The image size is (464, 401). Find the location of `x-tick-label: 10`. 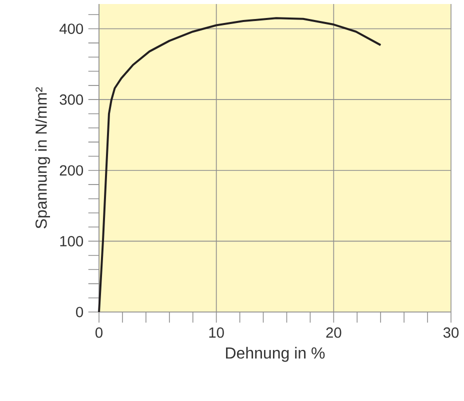

x-tick-label: 10 is located at coordinates (216, 332).